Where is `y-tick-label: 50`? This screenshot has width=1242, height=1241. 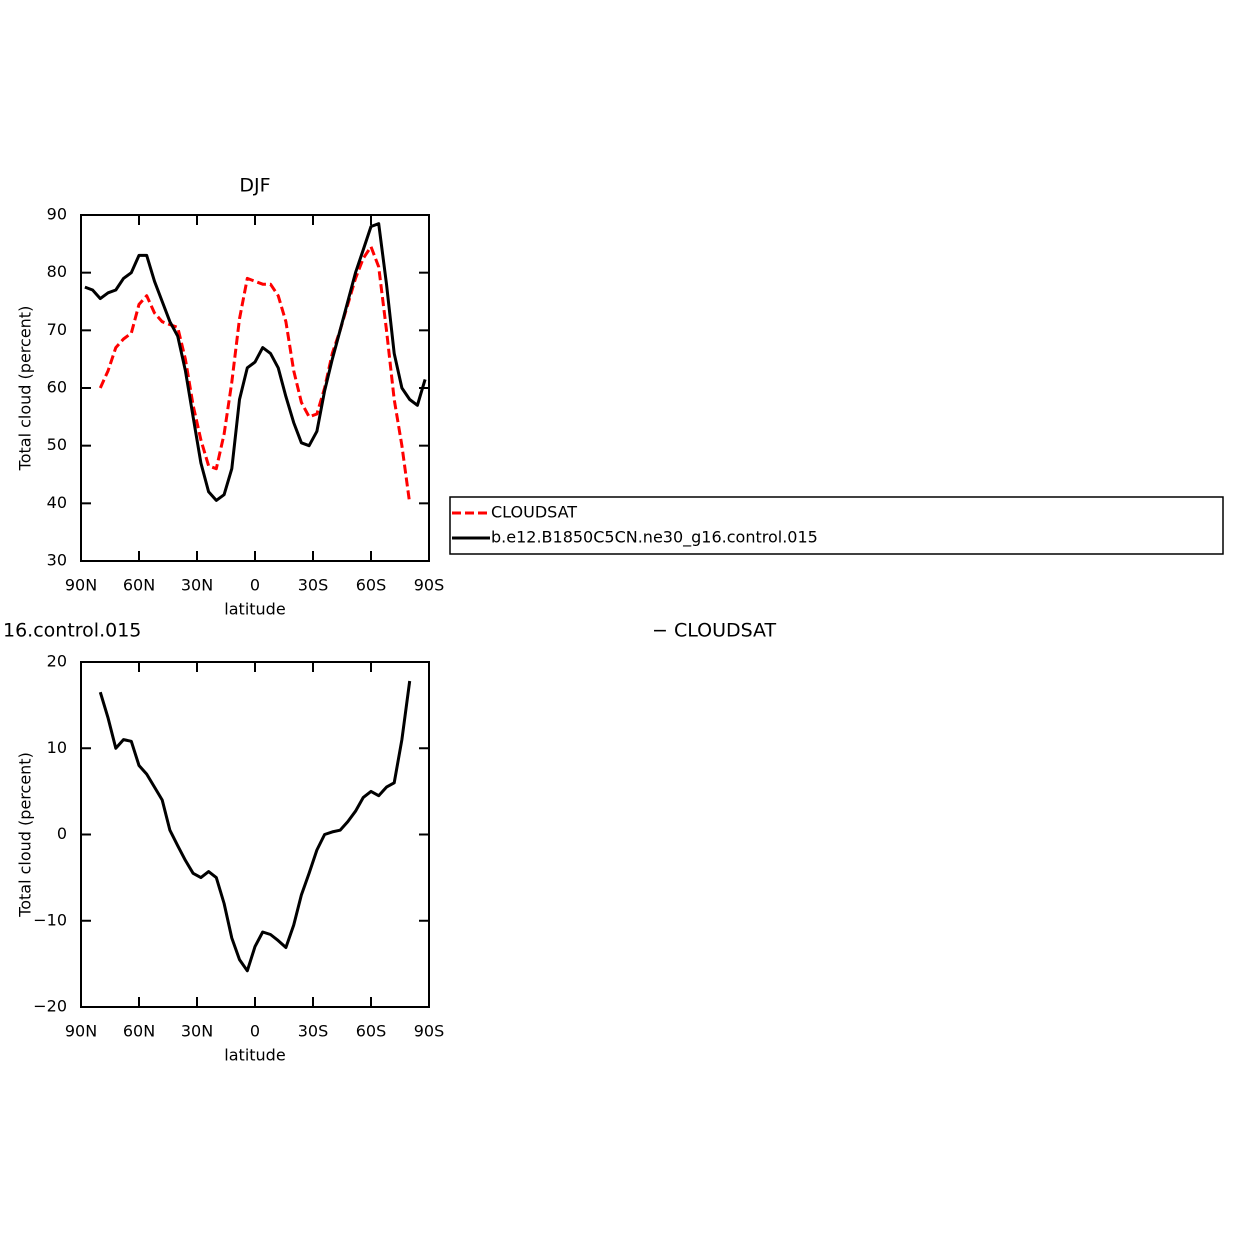
y-tick-label: 50 is located at coordinates (57, 444).